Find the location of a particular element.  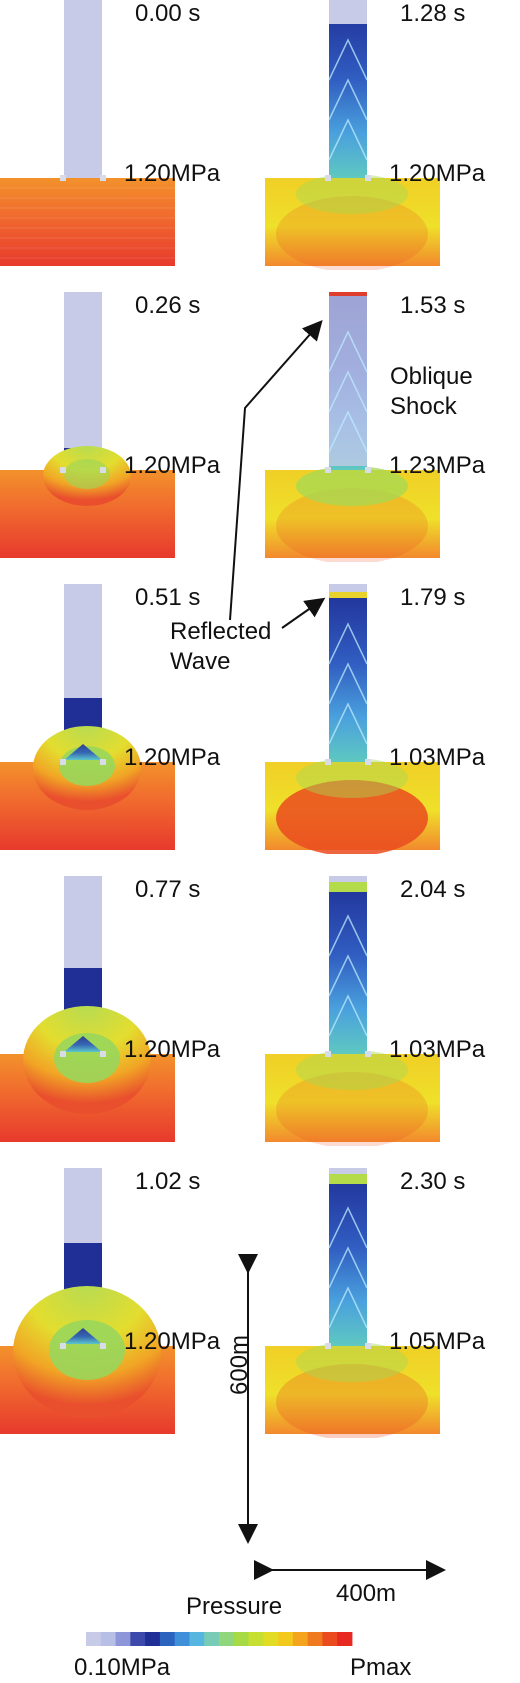

simulation-frame-0-26s: 0.26 s 1.20MPa is located at coordinates (110, 437).